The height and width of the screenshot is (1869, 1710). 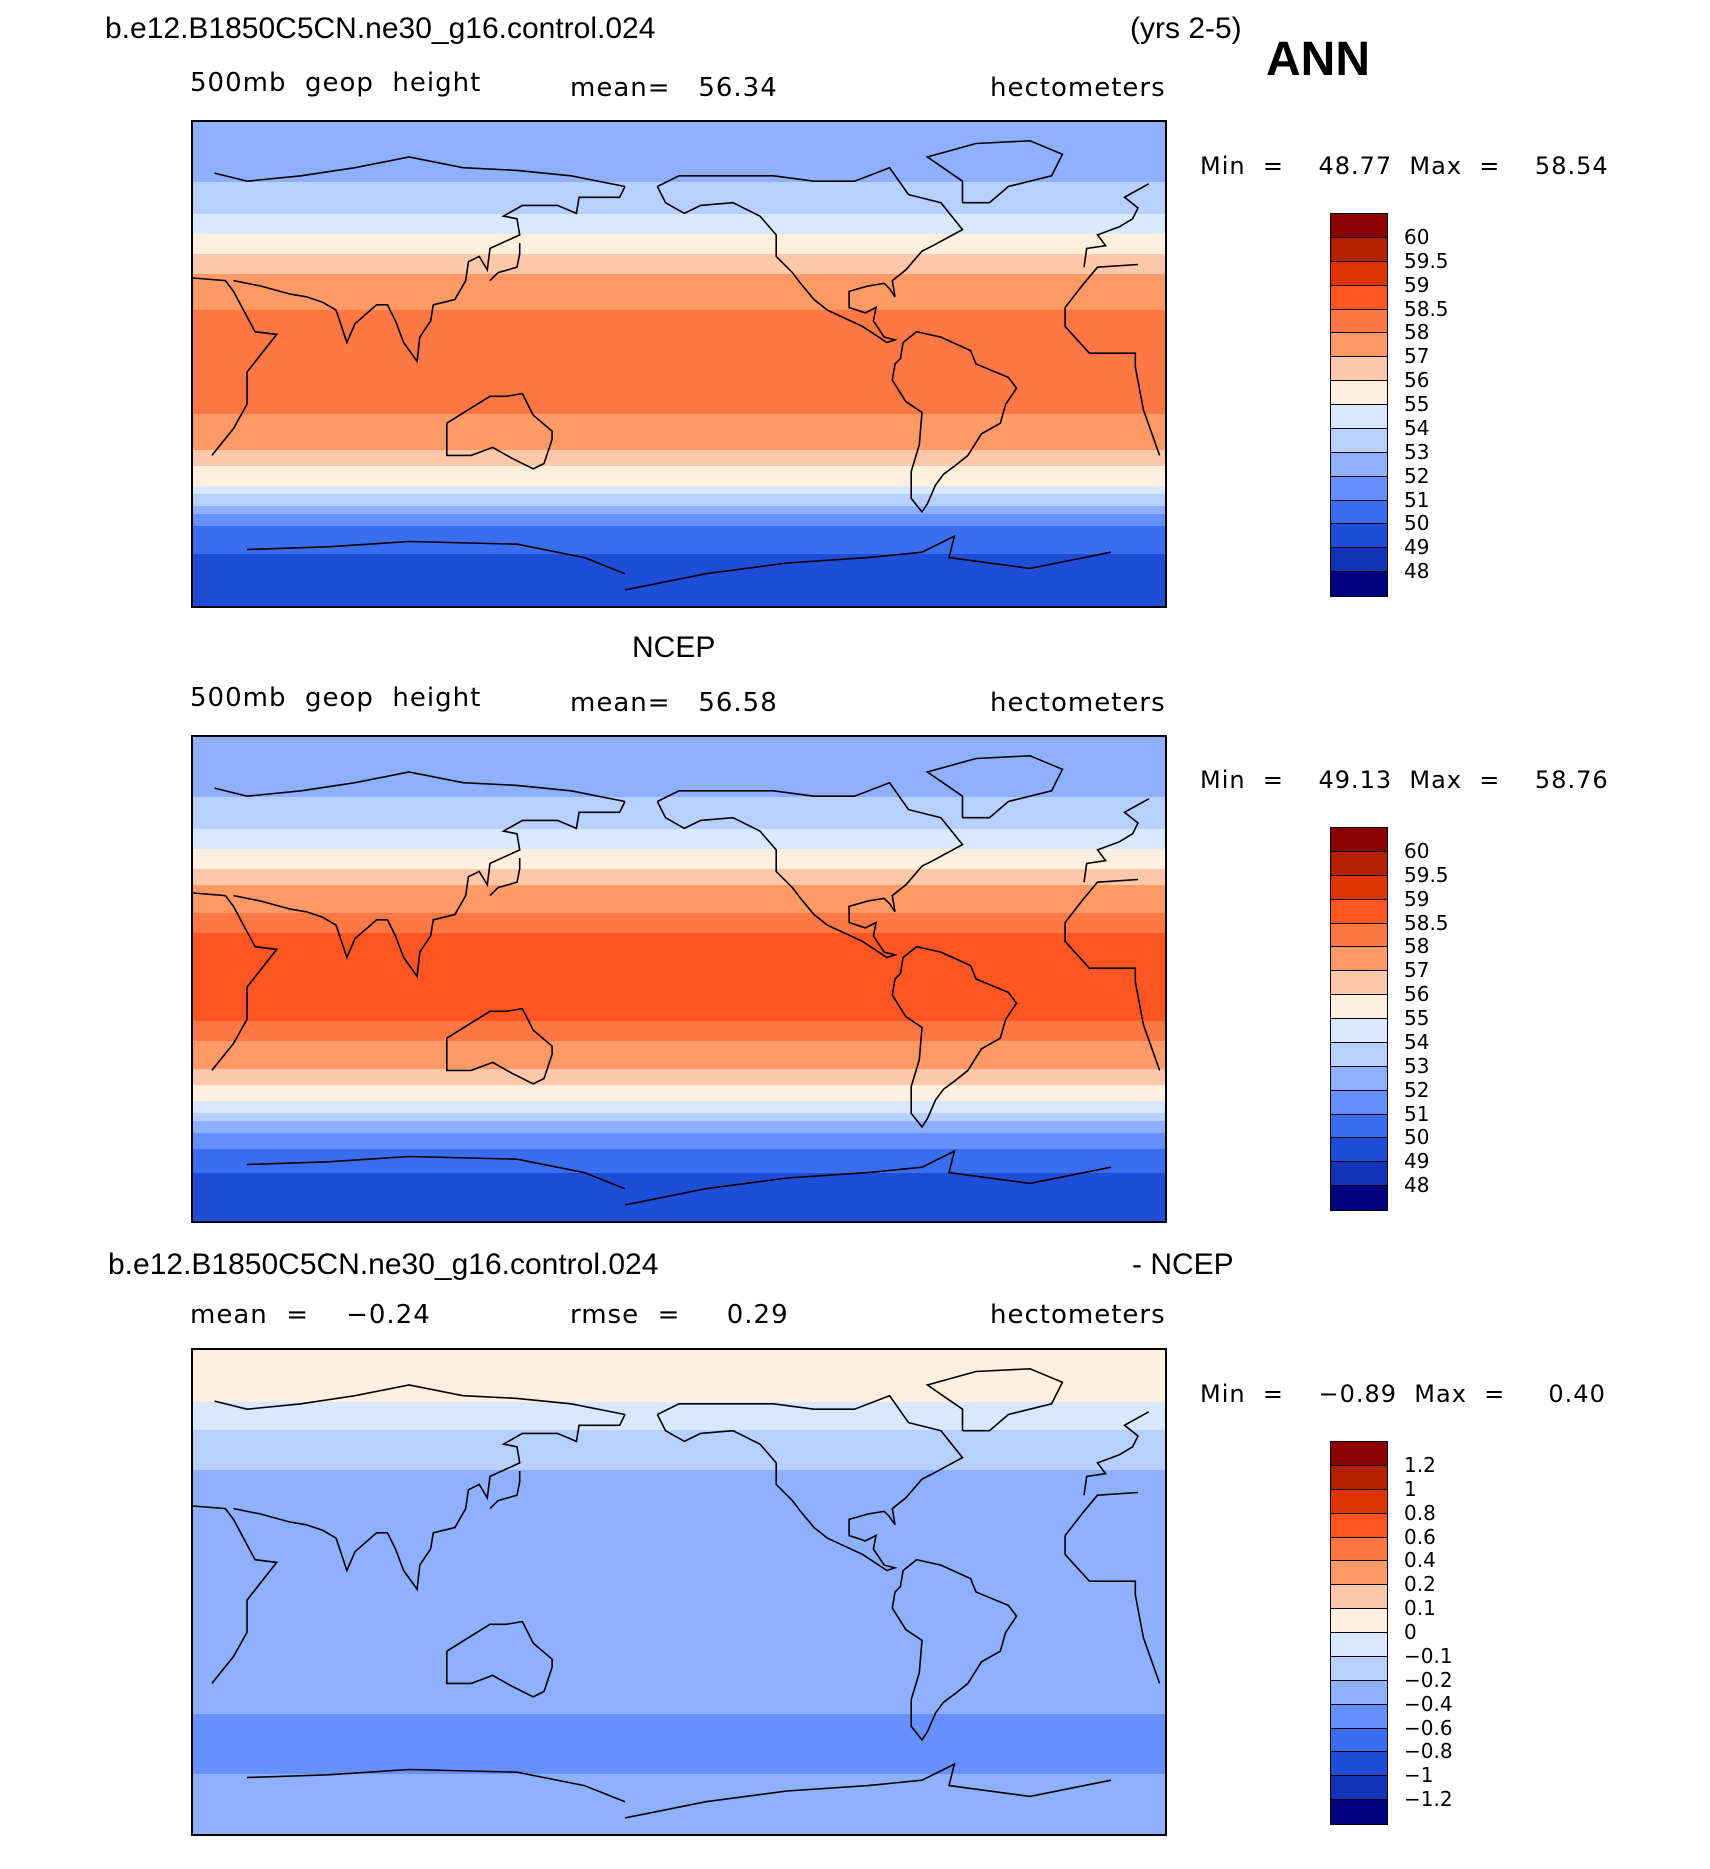 What do you see at coordinates (1419, 1775) in the screenshot?
I see `colorbar-label: −1` at bounding box center [1419, 1775].